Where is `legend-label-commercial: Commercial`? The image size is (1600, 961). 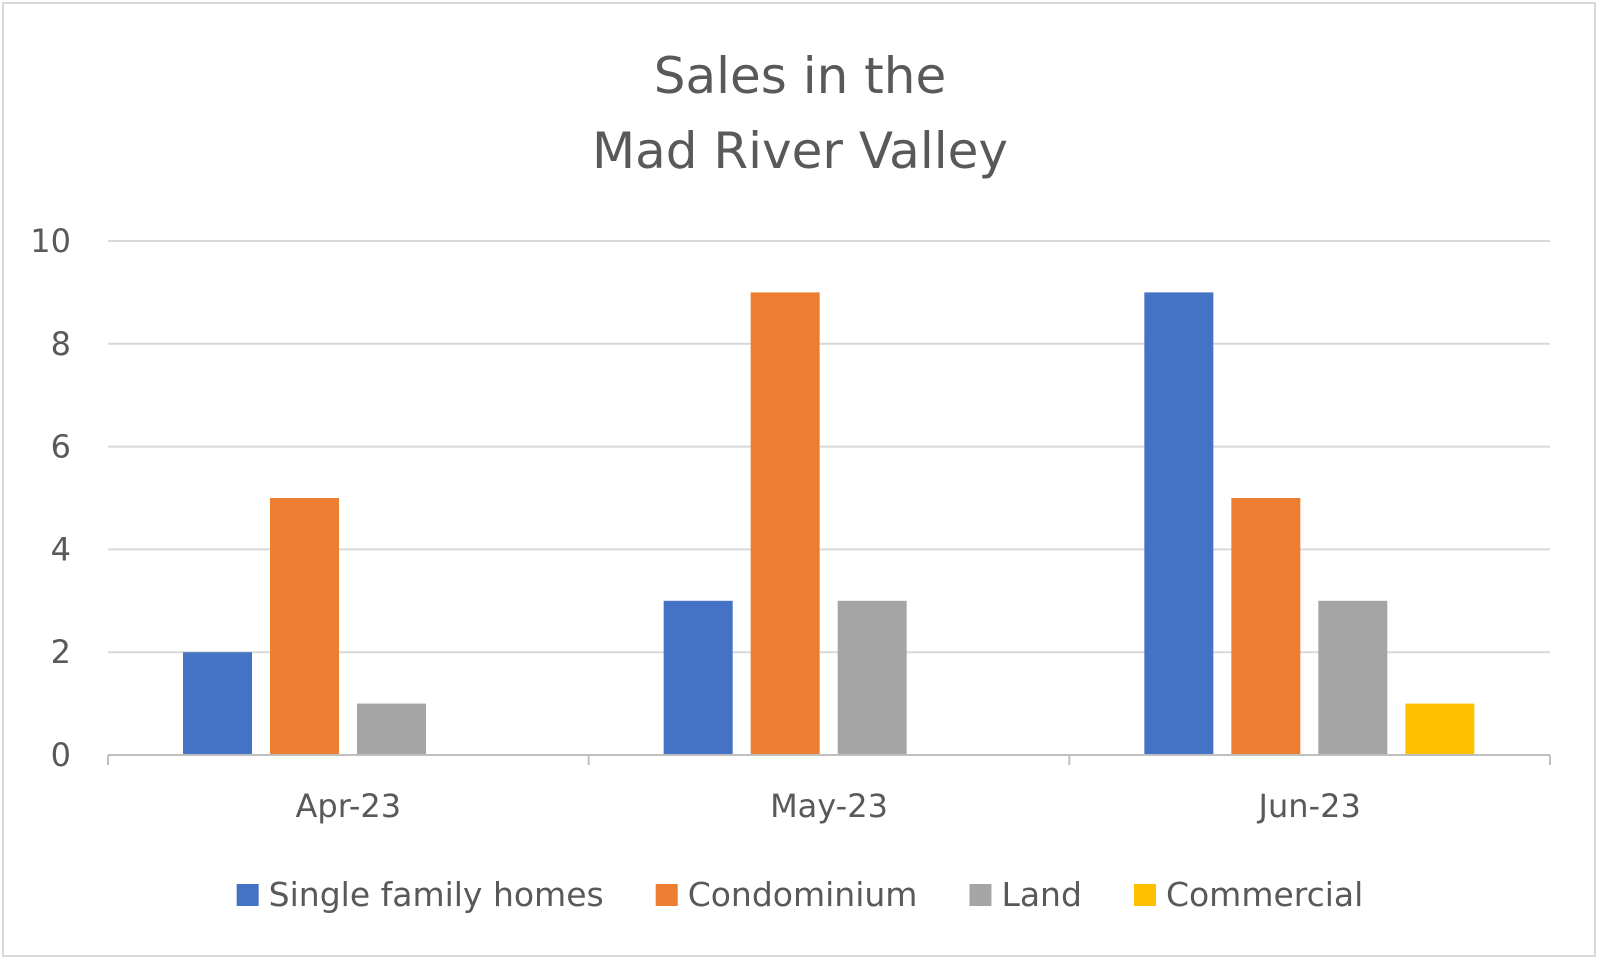
legend-label-commercial: Commercial is located at coordinates (1264, 894).